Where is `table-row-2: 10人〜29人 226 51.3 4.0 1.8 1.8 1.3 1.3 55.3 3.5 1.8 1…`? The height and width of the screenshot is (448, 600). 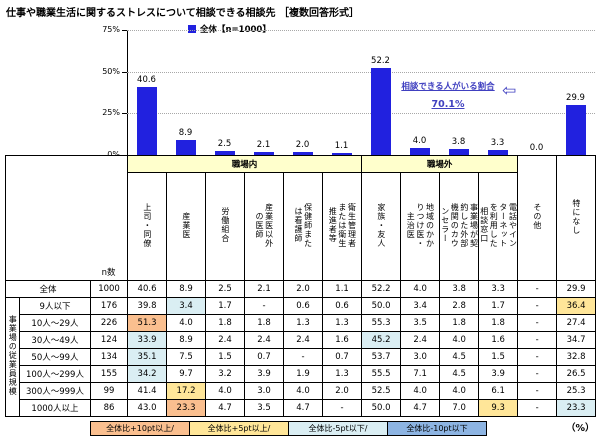 table-row-2: 10人〜29人 226 51.3 4.0 1.8 1.8 1.3 1.3 55.3 3.5 1.8 1… is located at coordinates (301, 323).